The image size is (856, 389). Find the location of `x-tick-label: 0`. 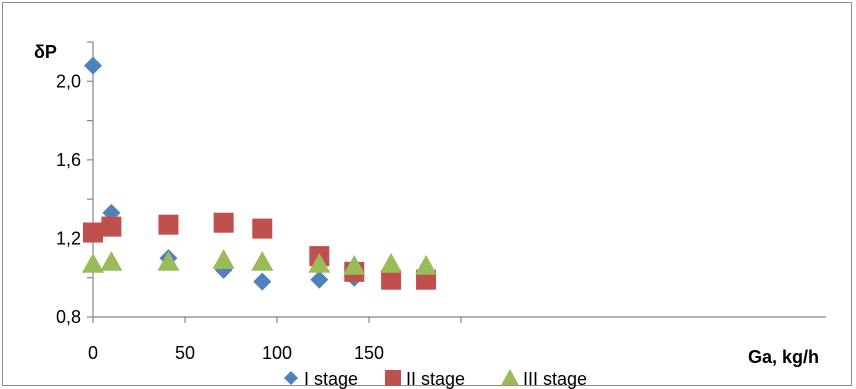

x-tick-label: 0 is located at coordinates (93, 353).